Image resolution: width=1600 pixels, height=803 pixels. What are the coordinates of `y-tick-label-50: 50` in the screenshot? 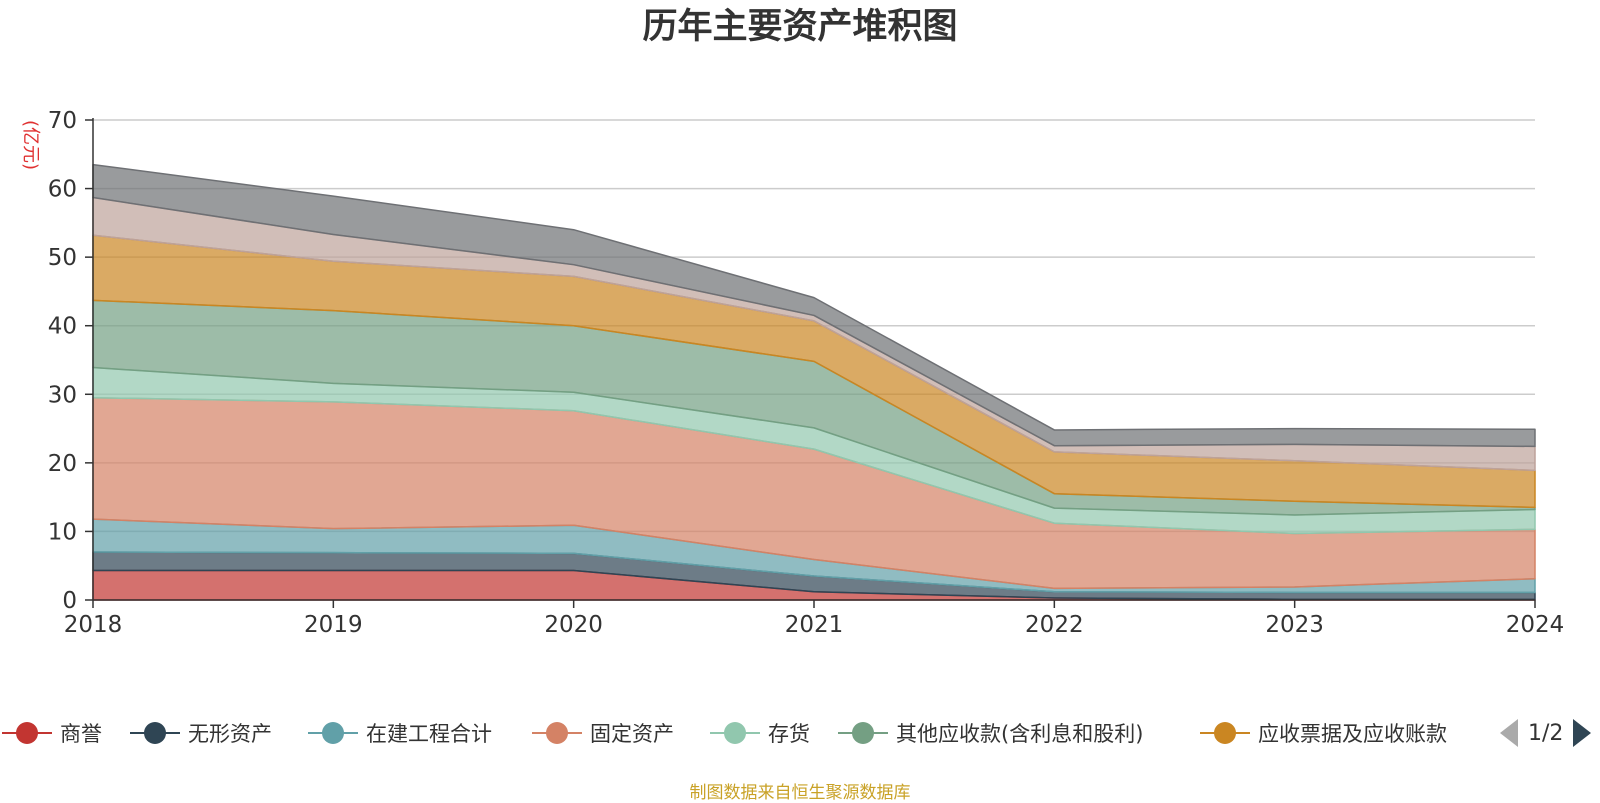 It's located at (62, 258).